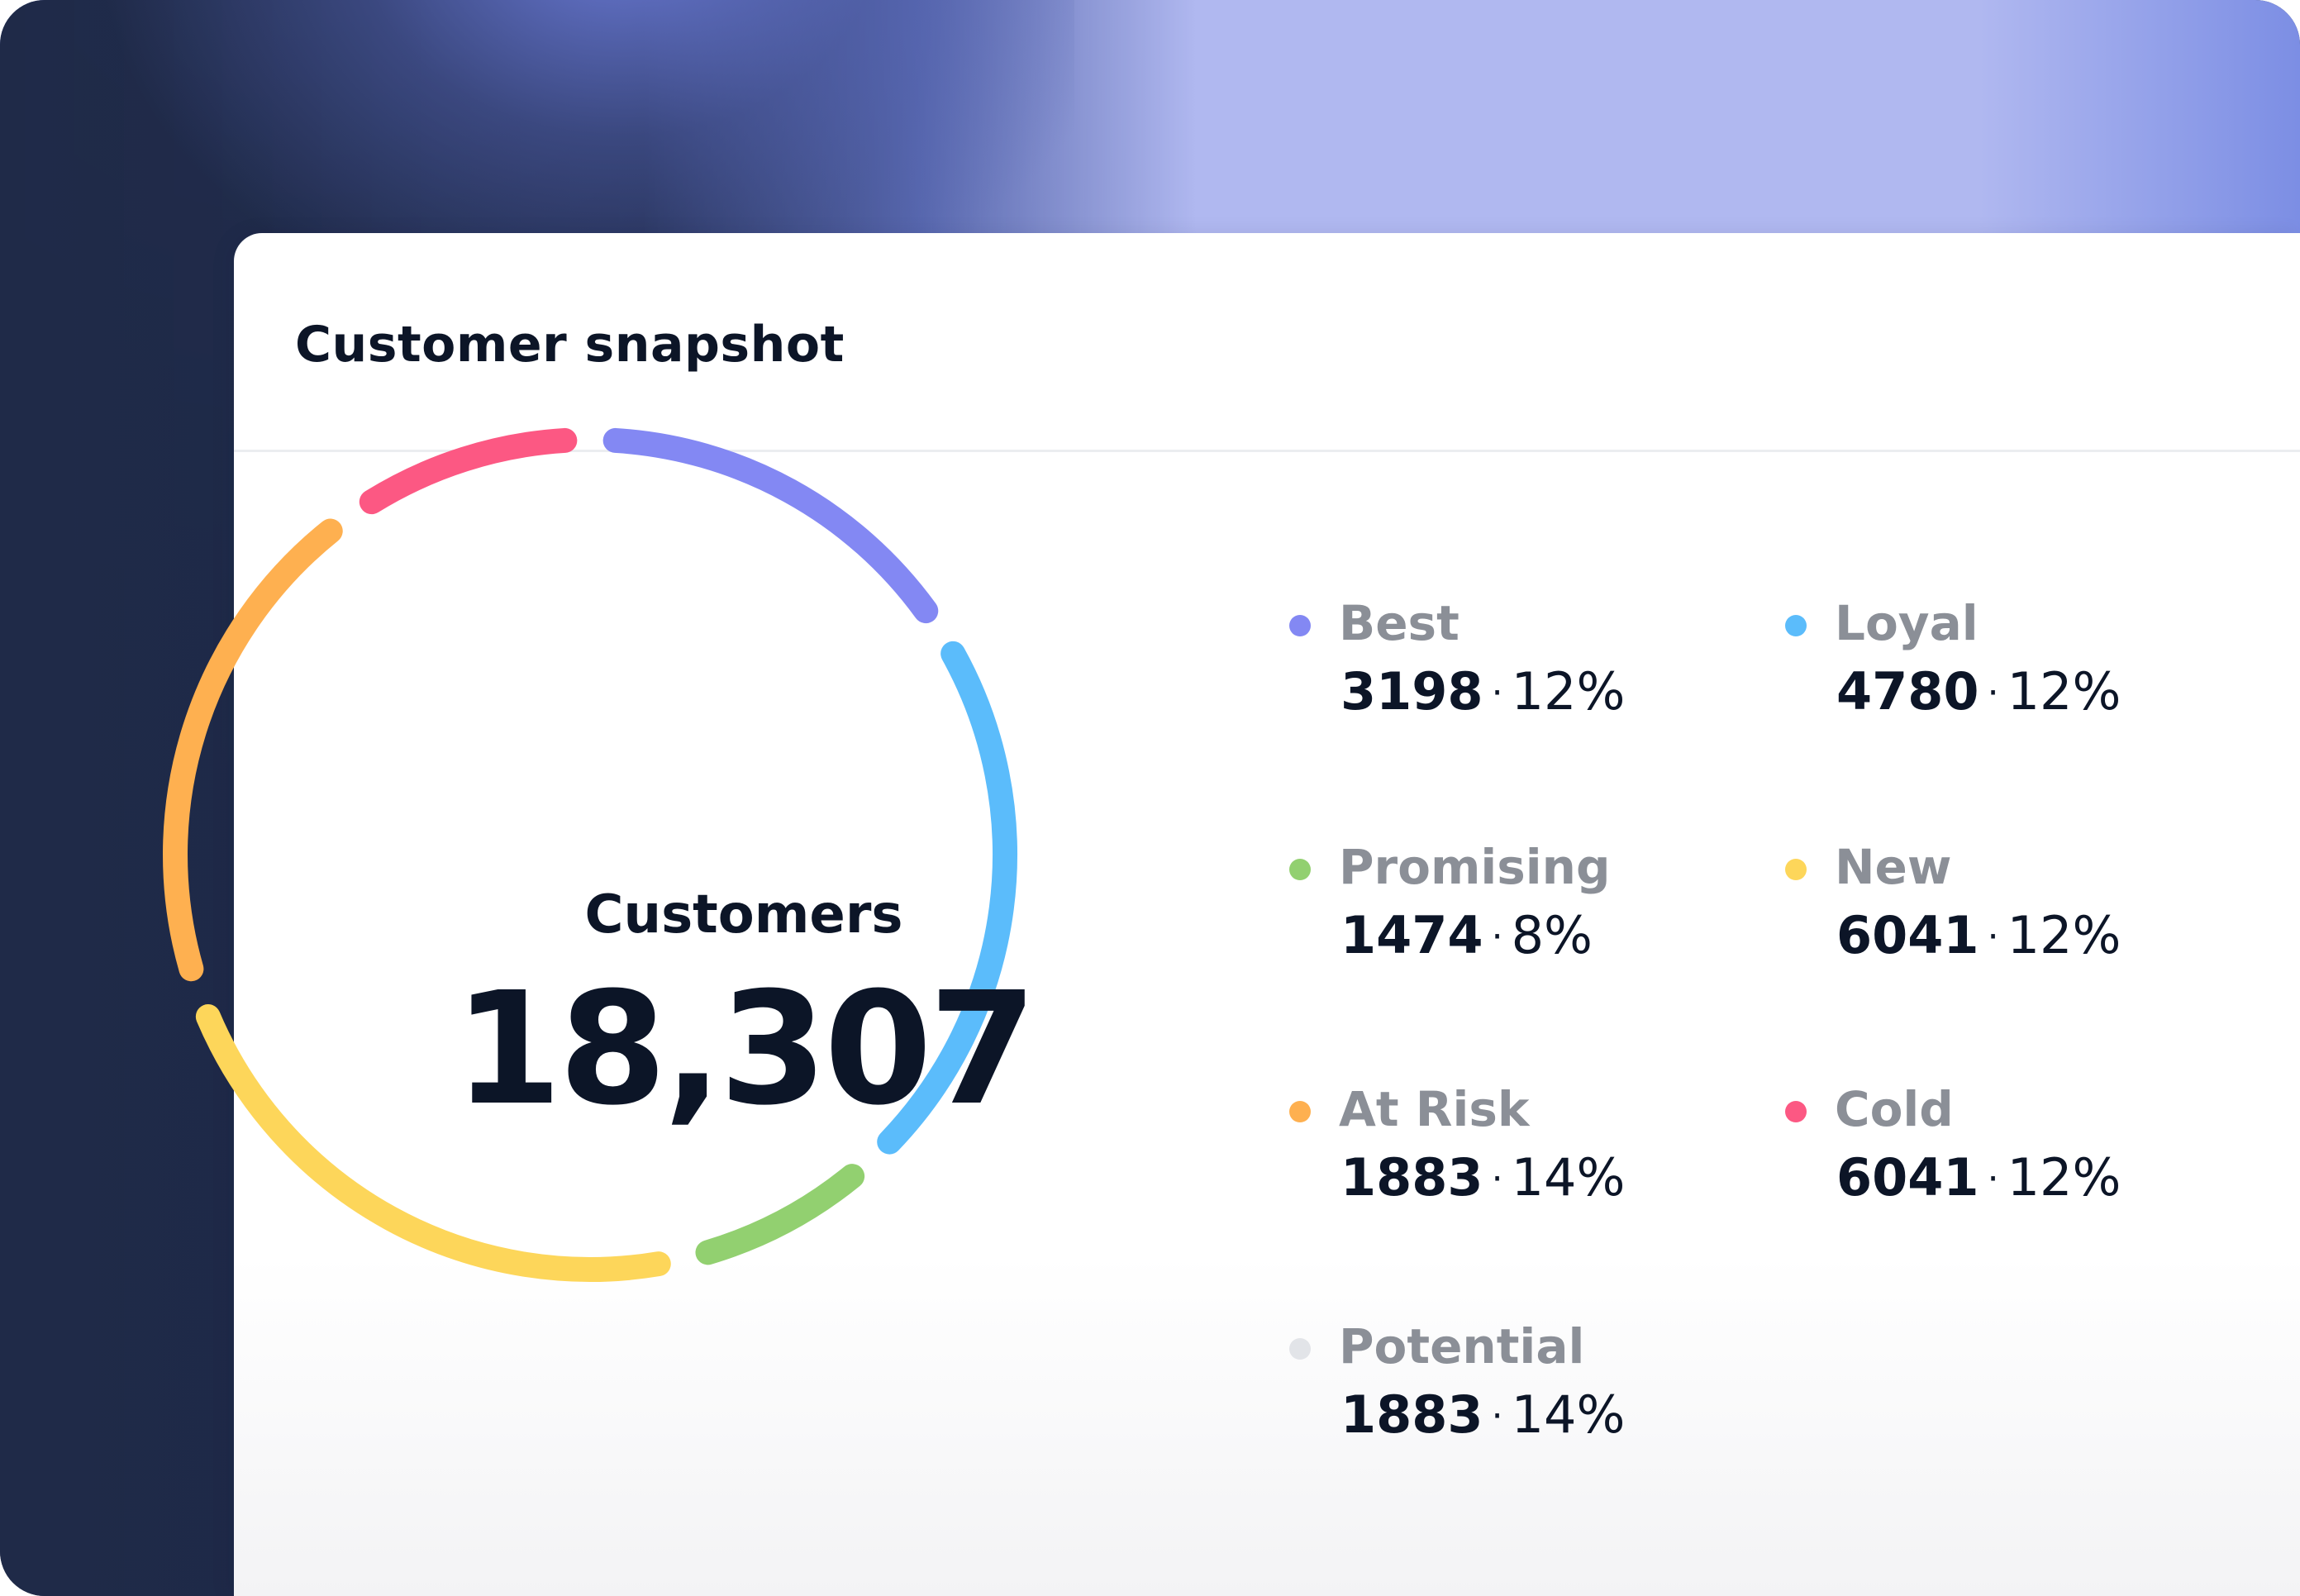 This screenshot has width=2300, height=1596. What do you see at coordinates (1411, 935) in the screenshot?
I see `legend-count: 1474` at bounding box center [1411, 935].